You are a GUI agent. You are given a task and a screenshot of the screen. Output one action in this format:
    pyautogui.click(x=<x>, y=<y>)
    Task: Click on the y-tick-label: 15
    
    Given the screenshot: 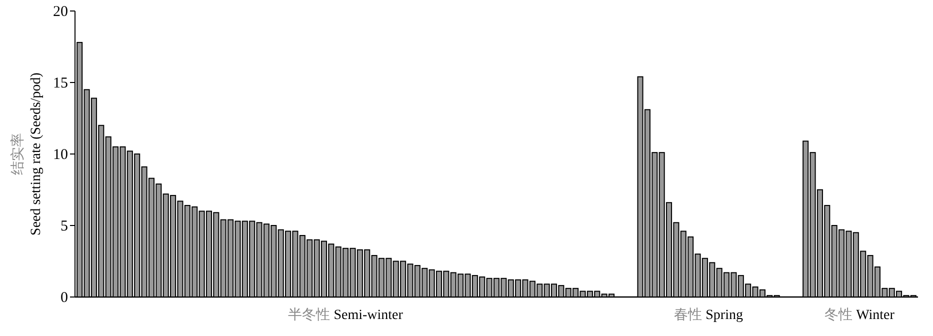 What is the action you would take?
    pyautogui.click(x=60, y=84)
    